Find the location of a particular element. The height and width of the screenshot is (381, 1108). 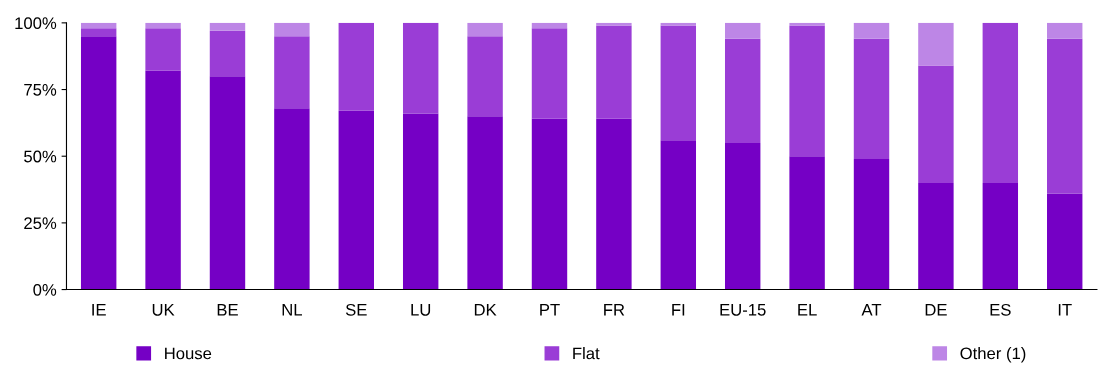

x-tick-label: FI is located at coordinates (678, 310).